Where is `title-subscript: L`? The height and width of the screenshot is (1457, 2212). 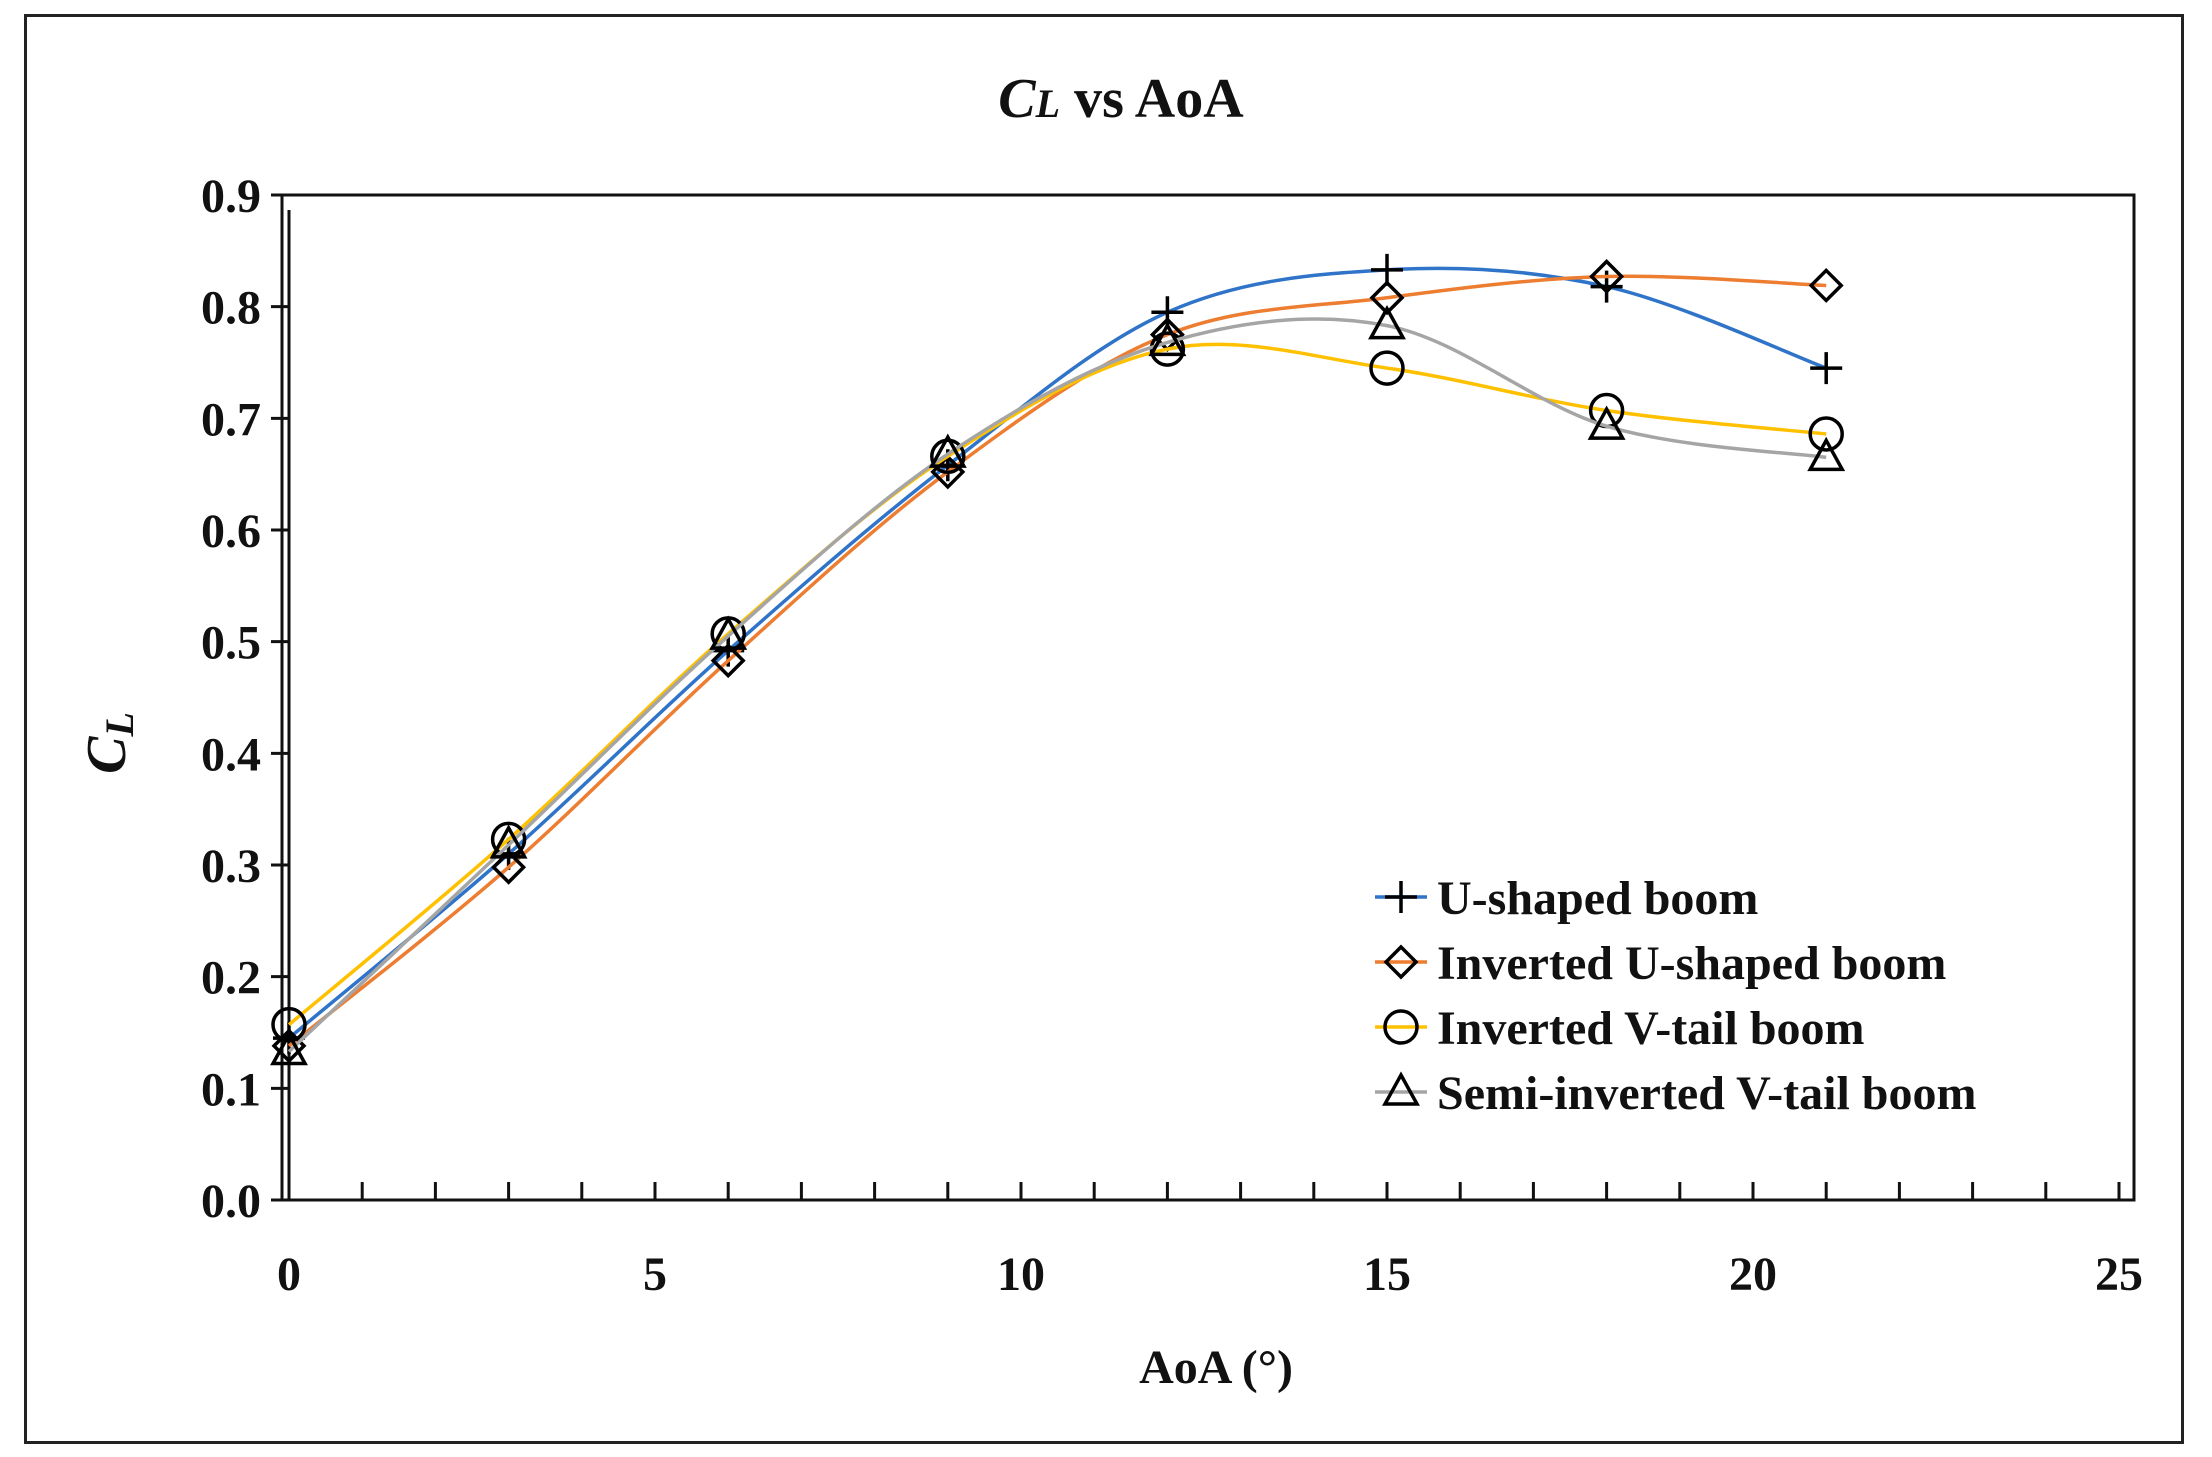 title-subscript: L is located at coordinates (1047, 103).